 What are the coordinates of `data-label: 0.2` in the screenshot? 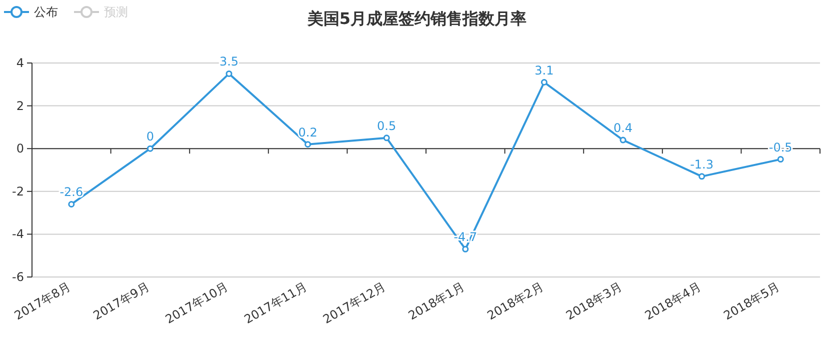 It's located at (308, 132).